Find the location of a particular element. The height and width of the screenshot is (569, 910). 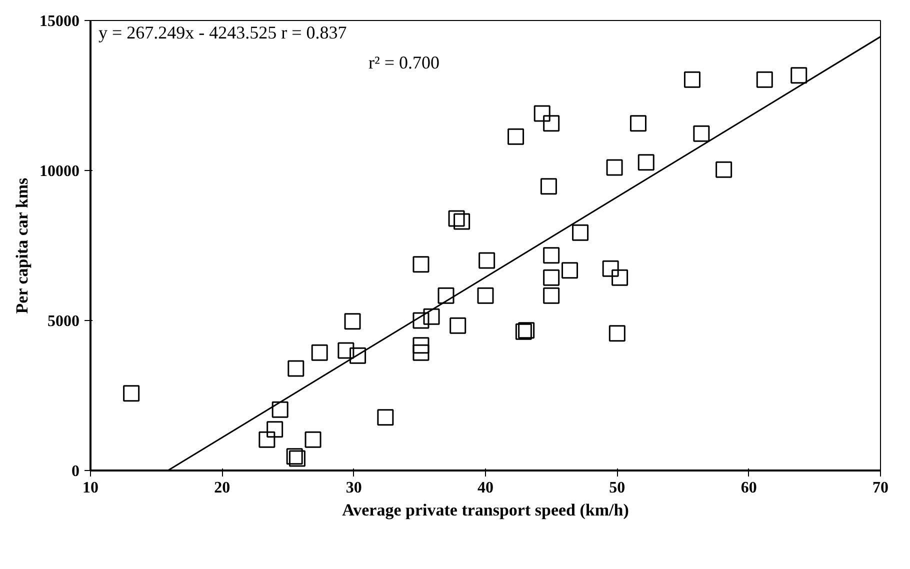

y-tick-label: 5000 is located at coordinates (64, 321).